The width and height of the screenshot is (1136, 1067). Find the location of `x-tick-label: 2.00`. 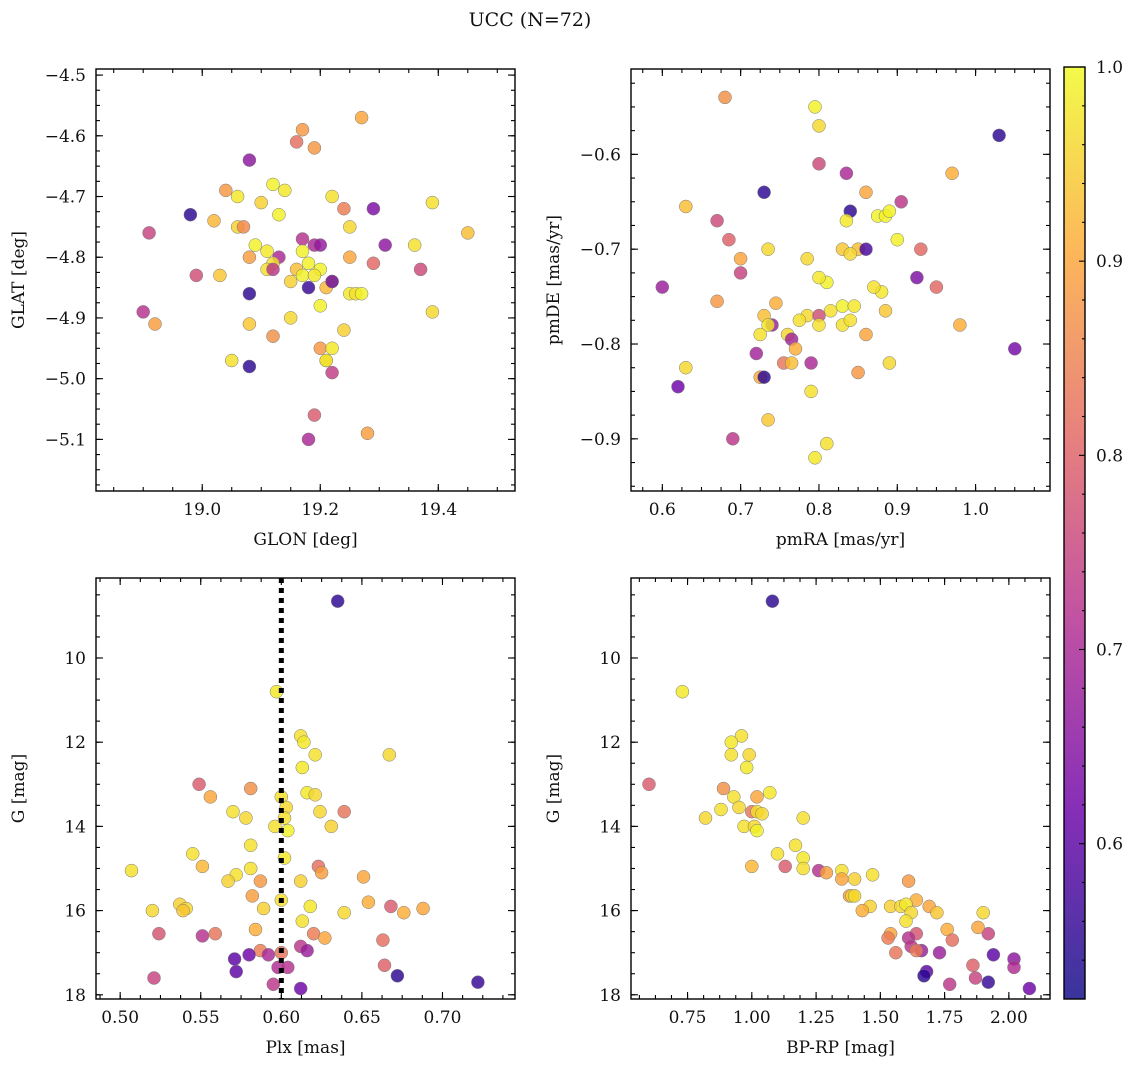

x-tick-label: 2.00 is located at coordinates (1009, 1018).